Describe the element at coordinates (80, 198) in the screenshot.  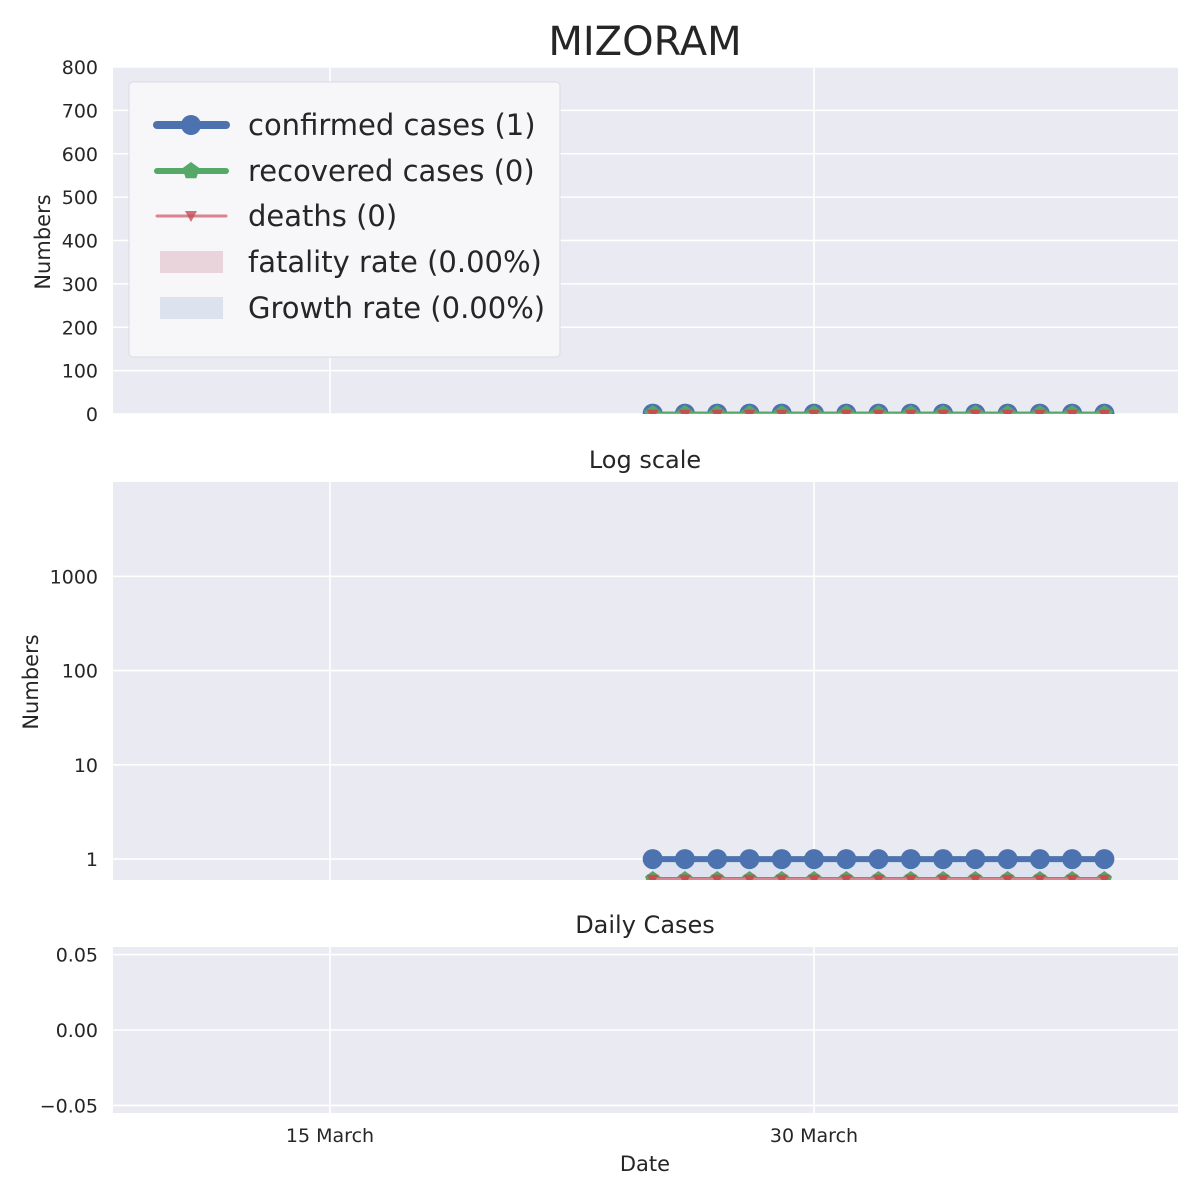
I see `y-tick-label: 500` at that location.